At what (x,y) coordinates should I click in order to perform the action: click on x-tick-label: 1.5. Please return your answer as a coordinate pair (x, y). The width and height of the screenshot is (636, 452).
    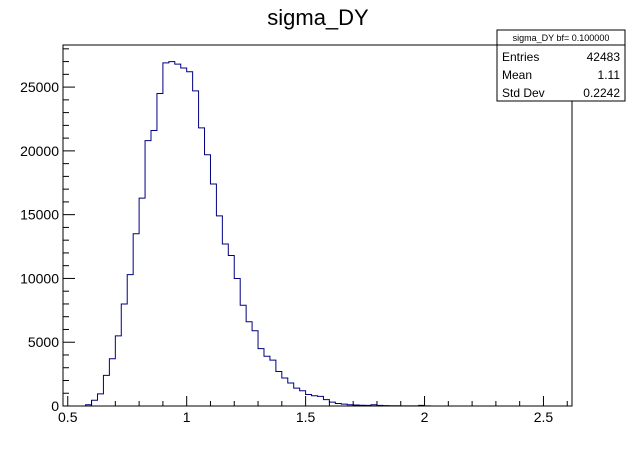
    Looking at the image, I should click on (306, 417).